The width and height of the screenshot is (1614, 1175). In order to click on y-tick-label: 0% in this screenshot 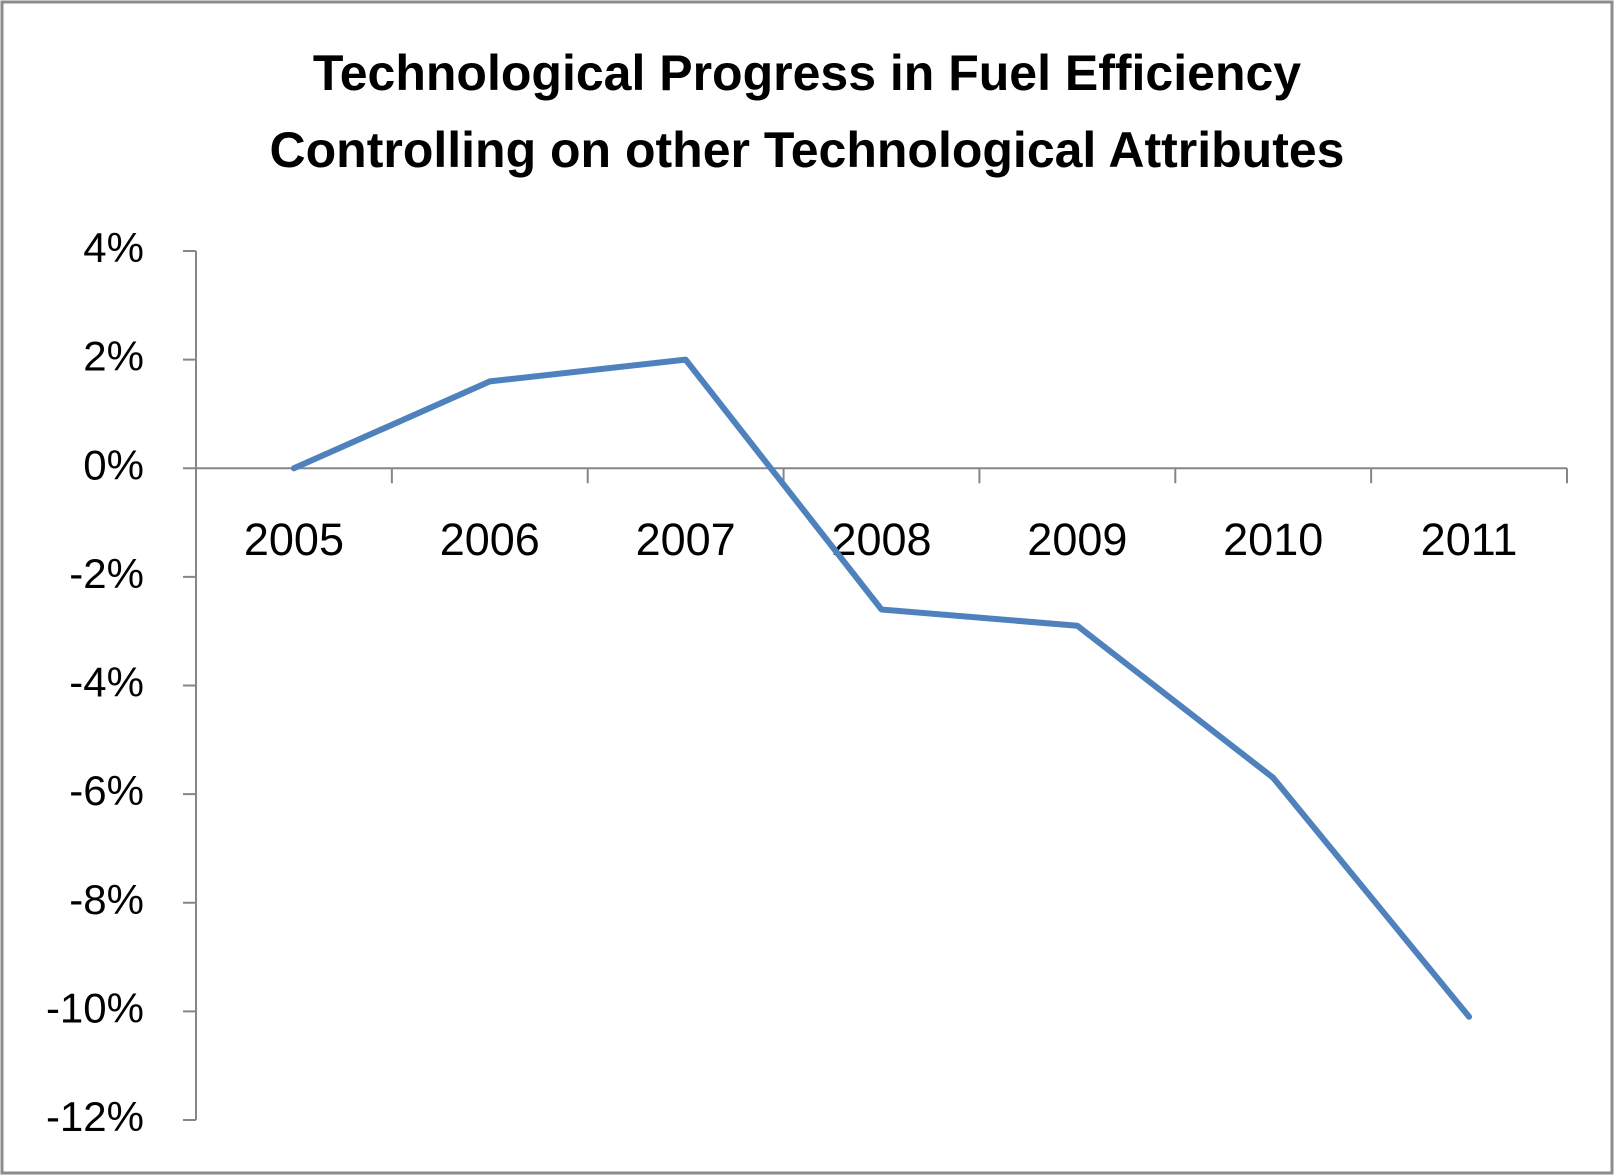, I will do `click(113, 464)`.